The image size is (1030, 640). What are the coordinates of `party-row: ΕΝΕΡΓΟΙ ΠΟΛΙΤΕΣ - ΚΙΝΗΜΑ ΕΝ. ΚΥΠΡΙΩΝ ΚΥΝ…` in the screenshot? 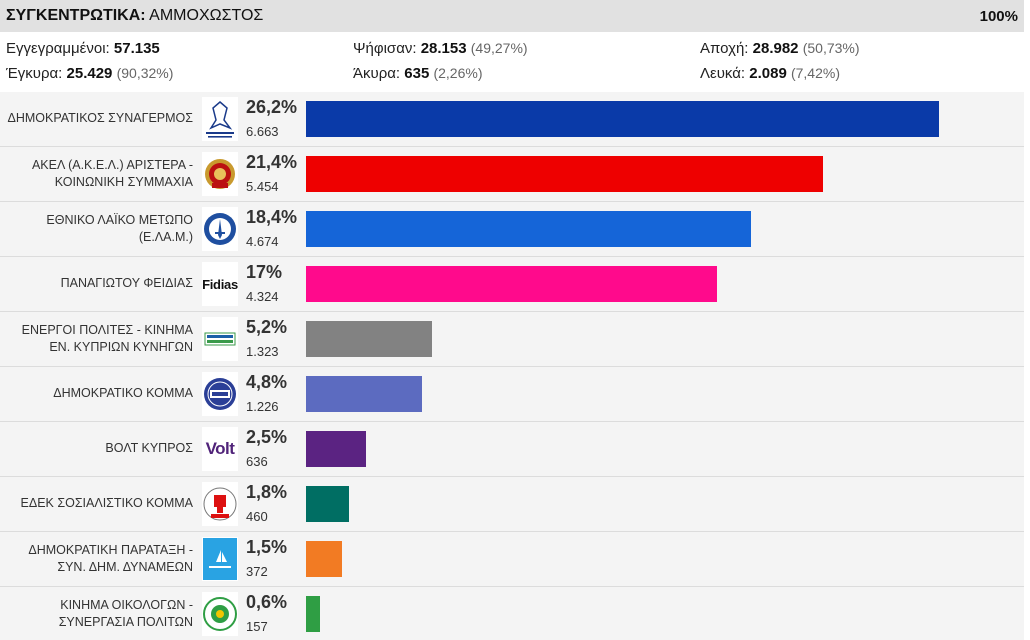 It's located at (512, 339).